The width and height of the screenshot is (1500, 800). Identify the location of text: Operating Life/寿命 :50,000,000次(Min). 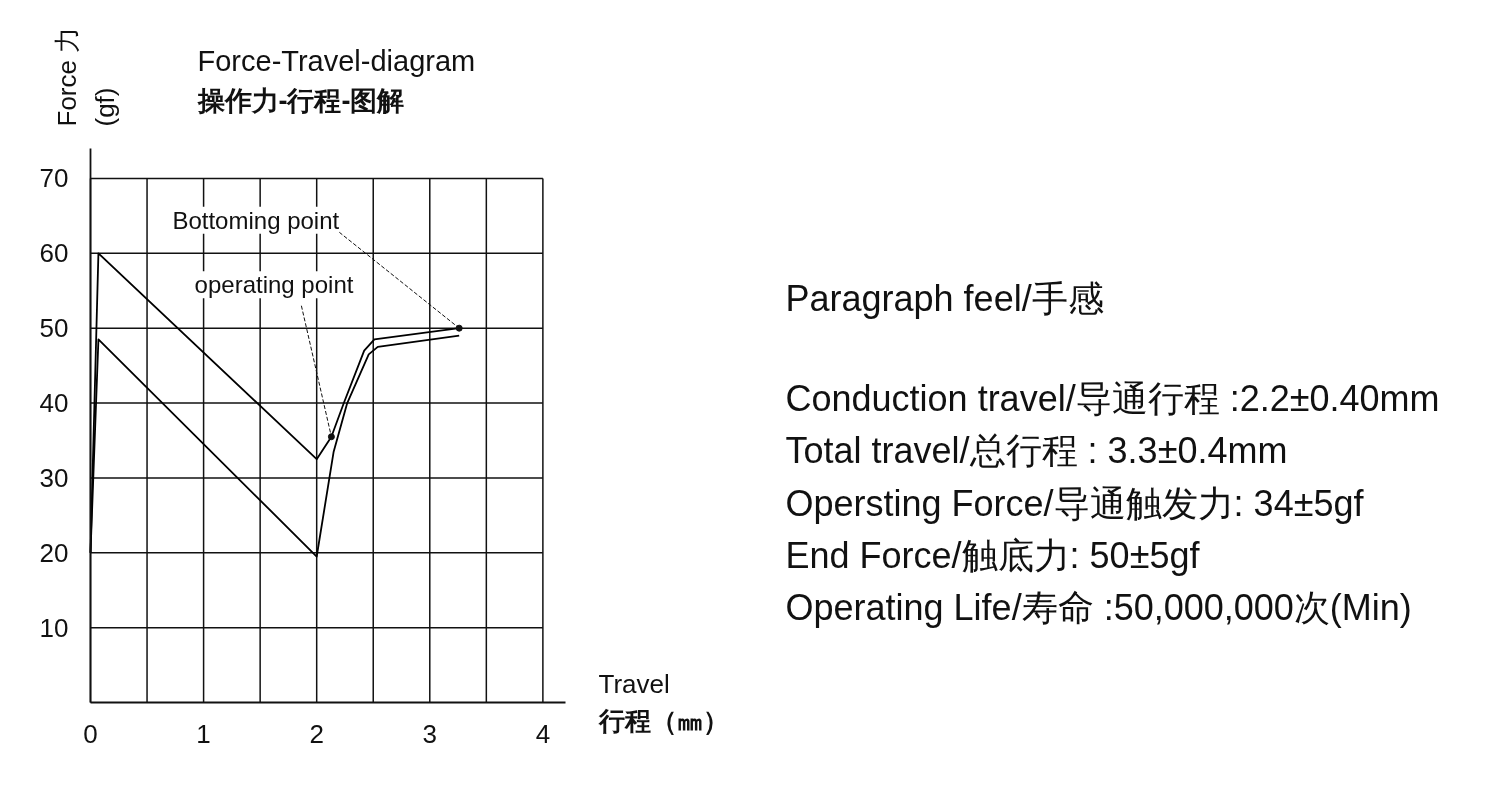
(1098, 608).